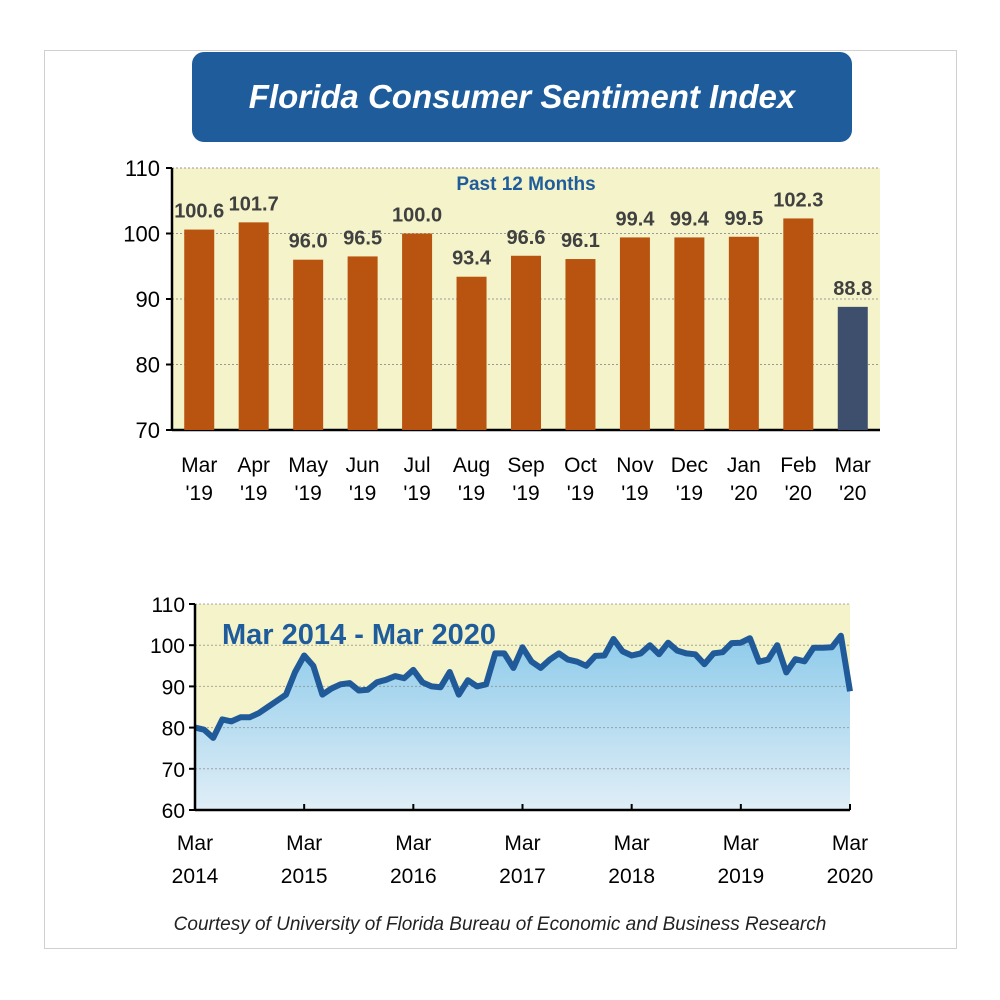 This screenshot has height=1000, width=1000. What do you see at coordinates (525, 184) in the screenshot?
I see `bar-chart-subtitle: Past 12 Months` at bounding box center [525, 184].